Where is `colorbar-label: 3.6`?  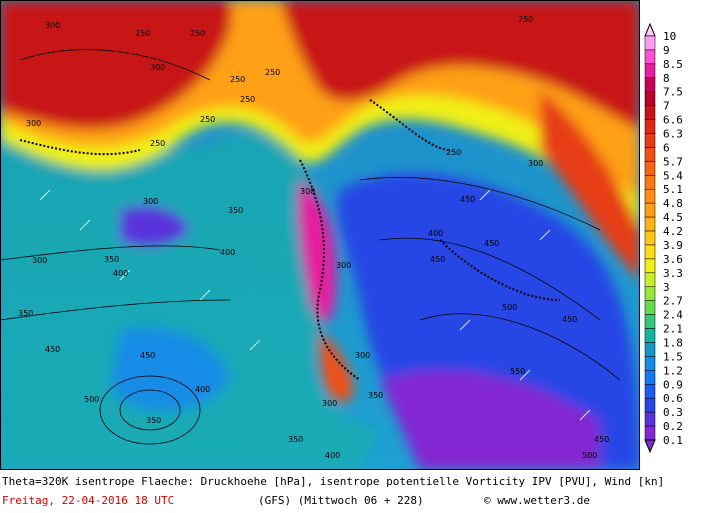 colorbar-label: 3.6 is located at coordinates (673, 259).